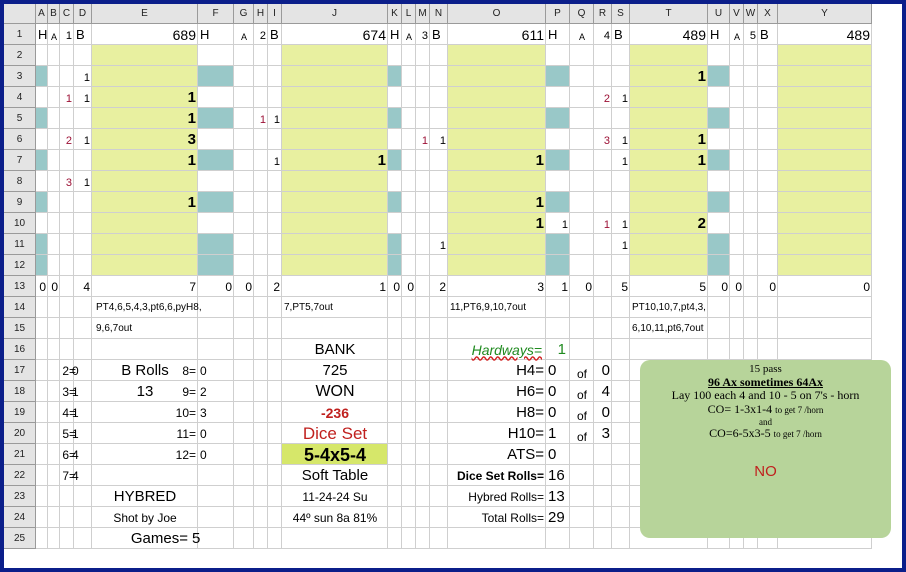 Image resolution: width=906 pixels, height=572 pixels. Describe the element at coordinates (20, 202) in the screenshot. I see `row-header-9: 9` at that location.